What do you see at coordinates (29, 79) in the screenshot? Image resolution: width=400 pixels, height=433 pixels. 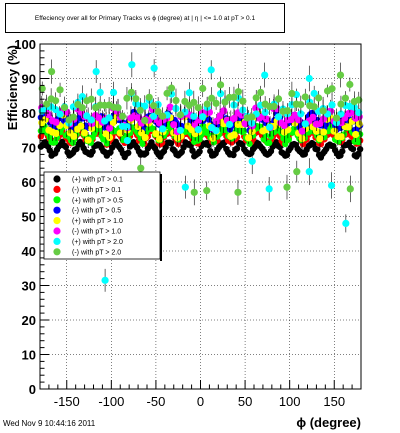 I see `y-tick-label: 90` at bounding box center [29, 79].